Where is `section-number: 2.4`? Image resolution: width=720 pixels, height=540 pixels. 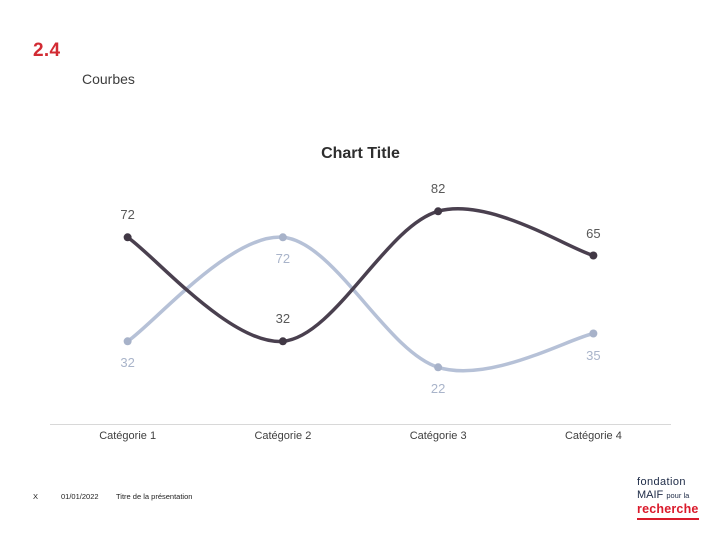
section-number: 2.4 is located at coordinates (47, 50).